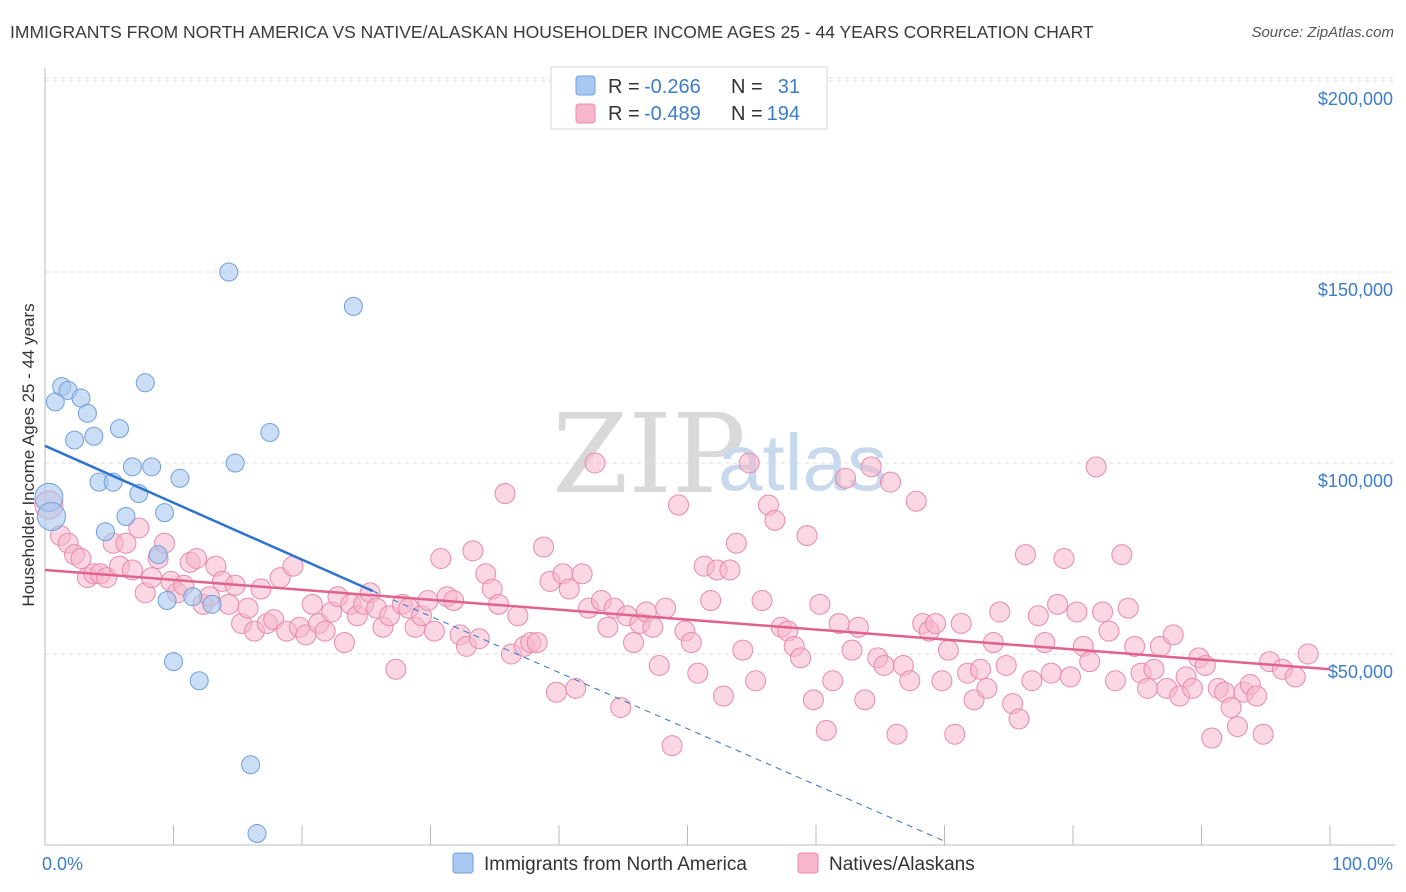  Describe the element at coordinates (28, 454) in the screenshot. I see `y-axis-label: Householder Income Ages 25 - 44 years` at that location.